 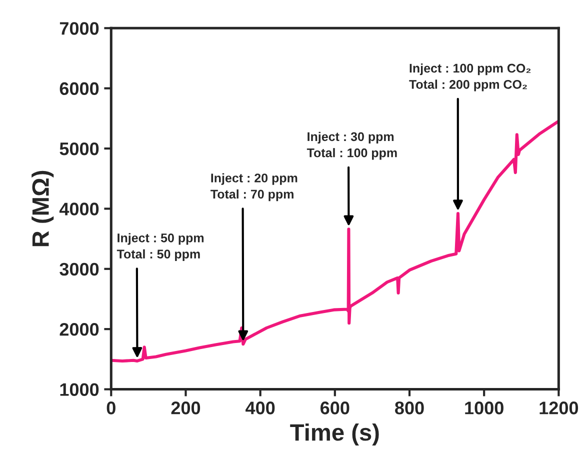 I want to click on y-tick-label: 1000, so click(x=79, y=389).